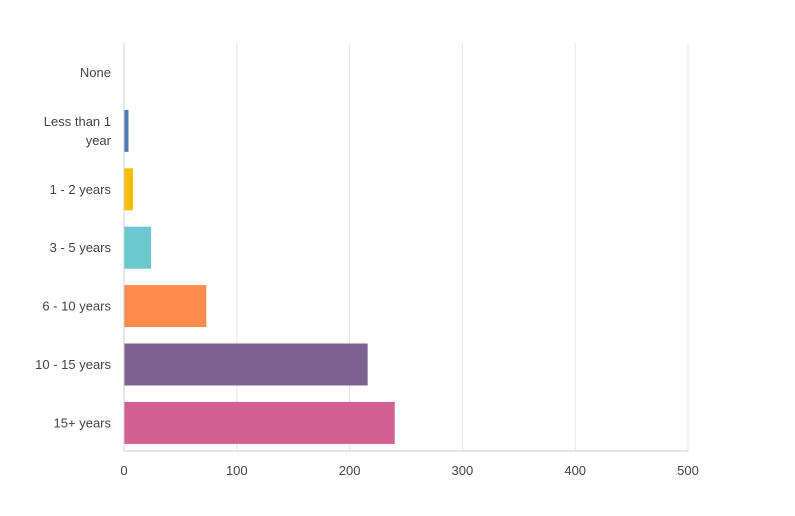 Image resolution: width=795 pixels, height=516 pixels. What do you see at coordinates (81, 247) in the screenshot?
I see `category-label: 3 - 5 years` at bounding box center [81, 247].